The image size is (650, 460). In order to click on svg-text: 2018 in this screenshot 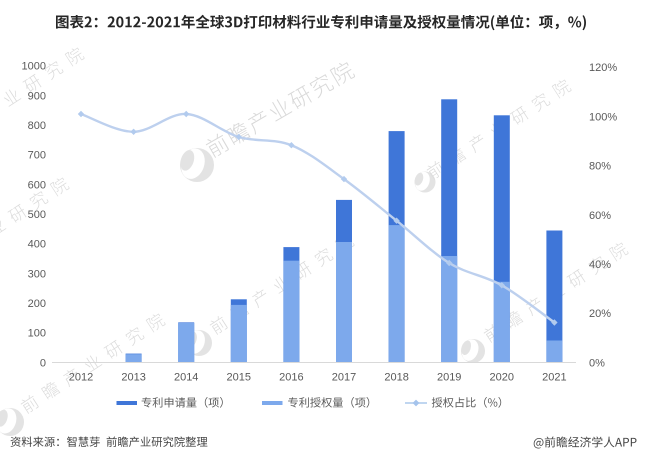, I will do `click(396, 377)`.